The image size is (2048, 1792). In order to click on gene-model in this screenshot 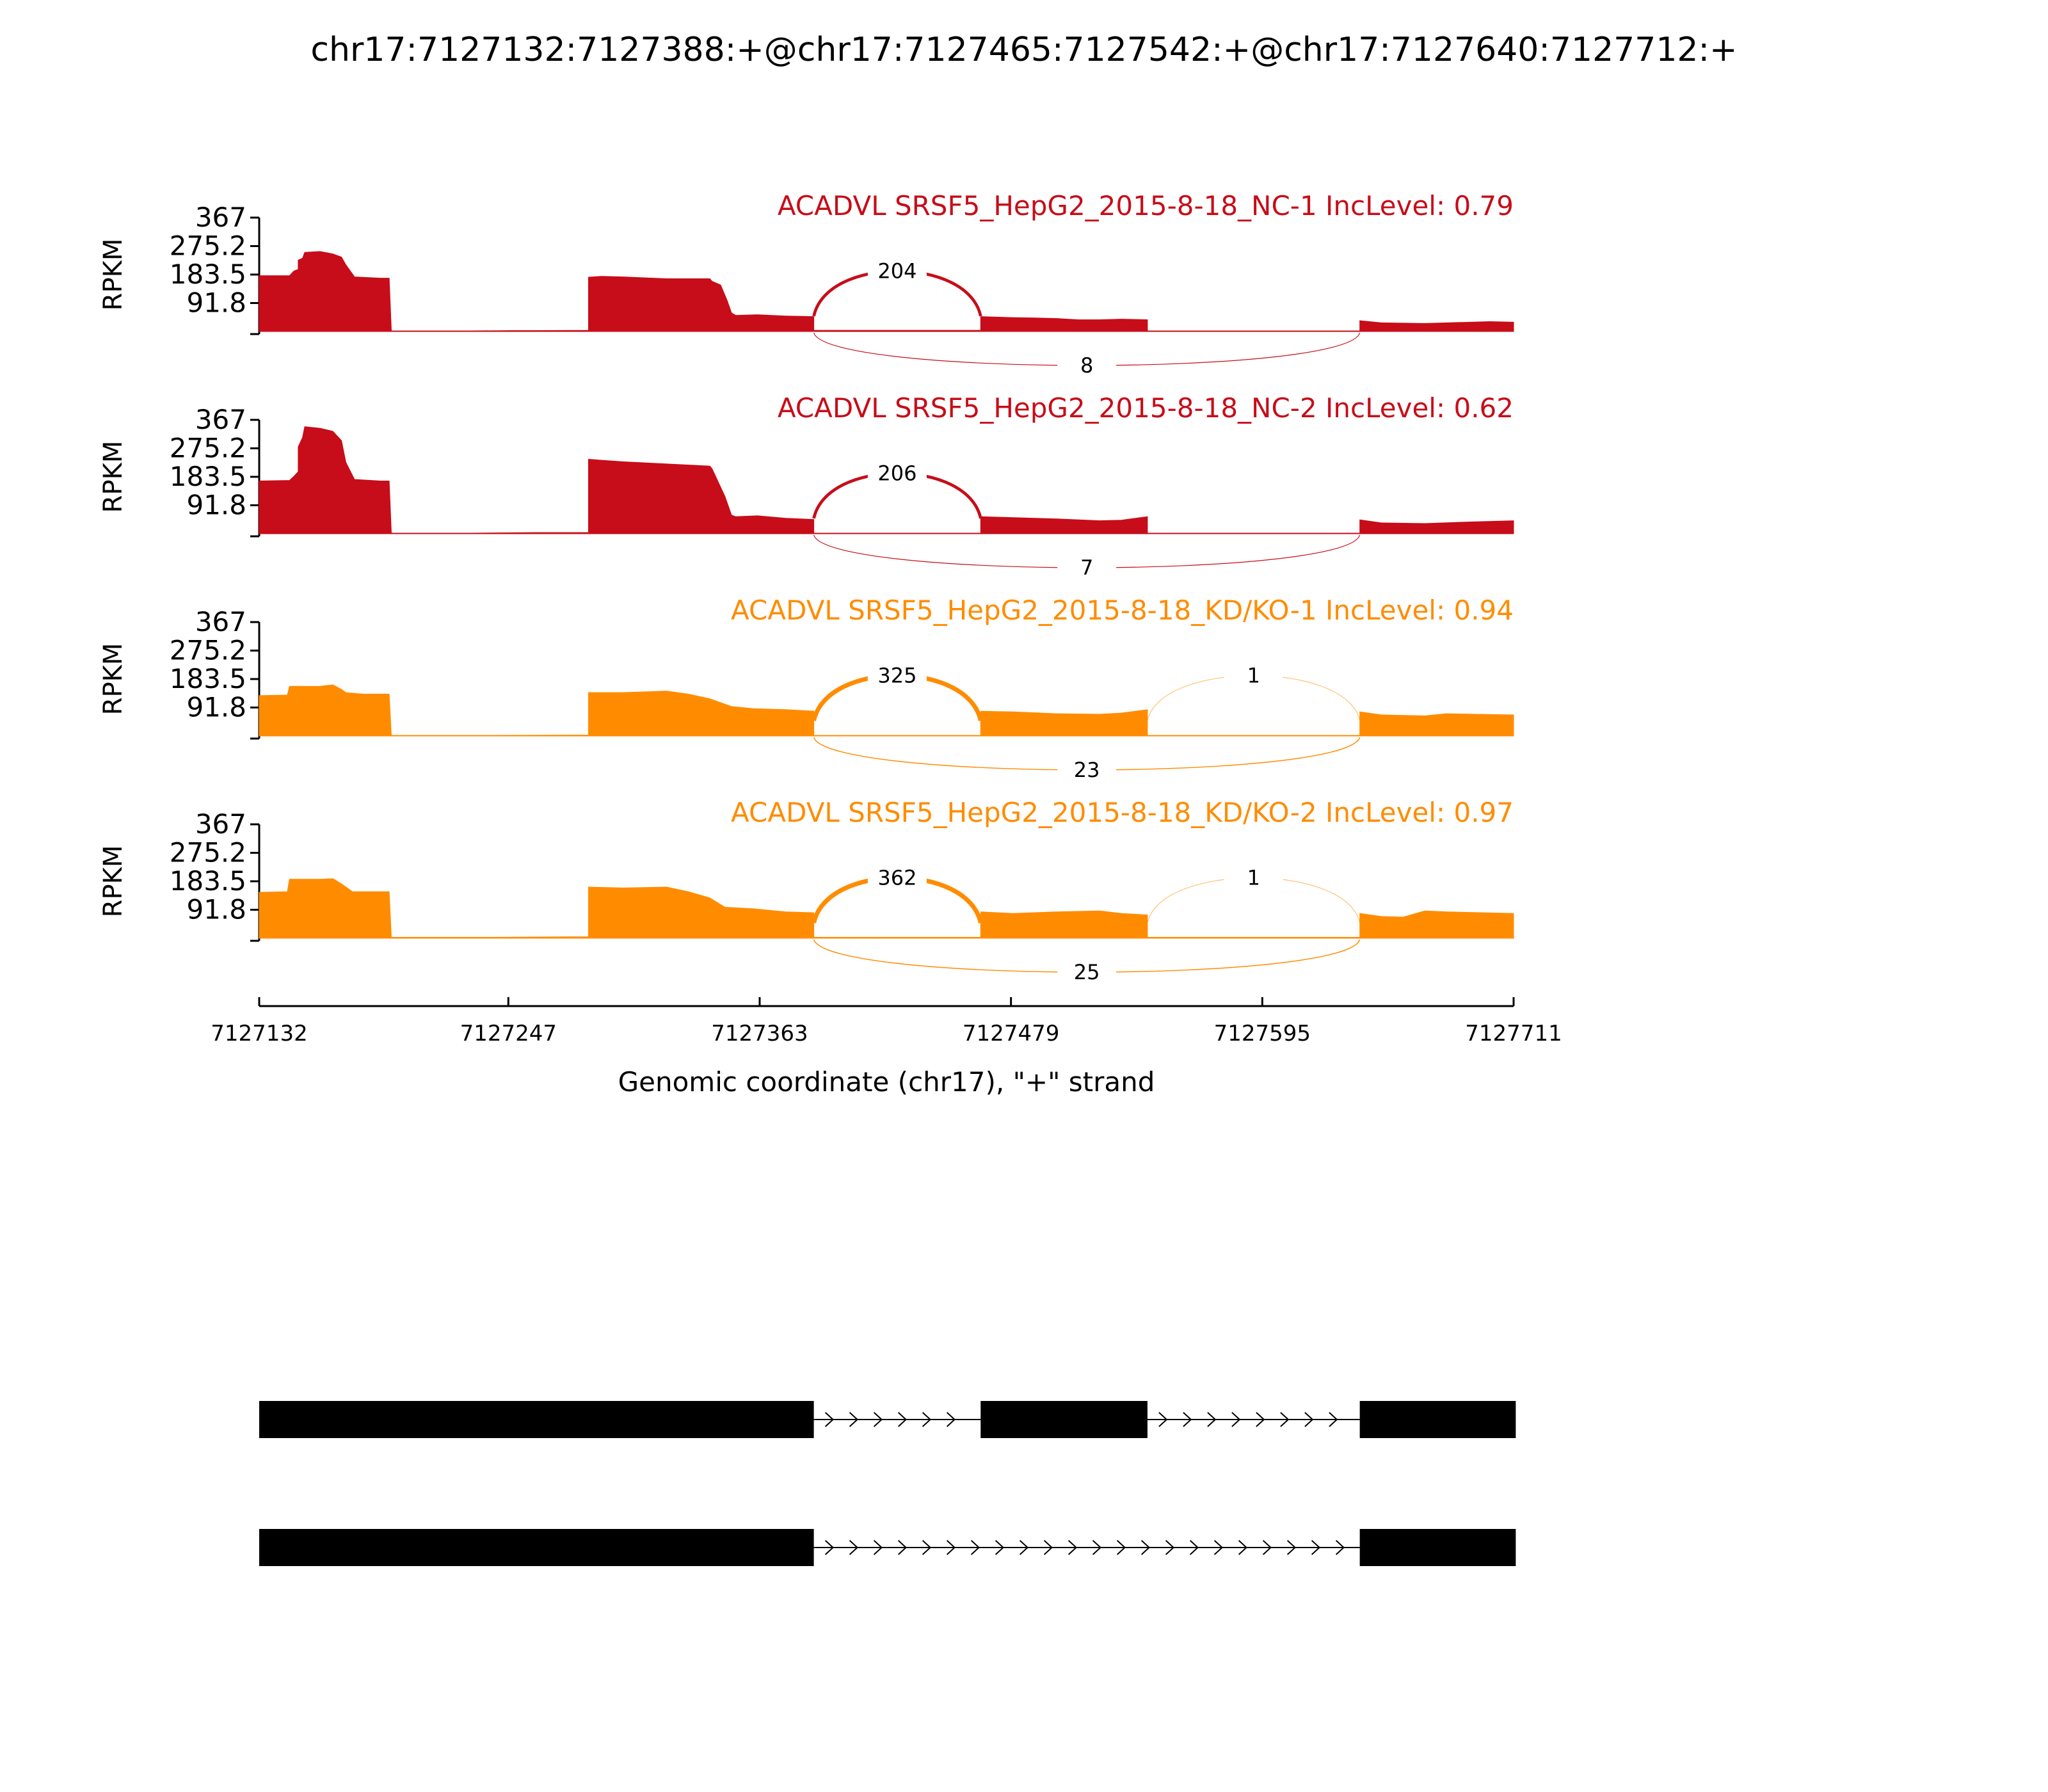, I will do `click(887, 1483)`.